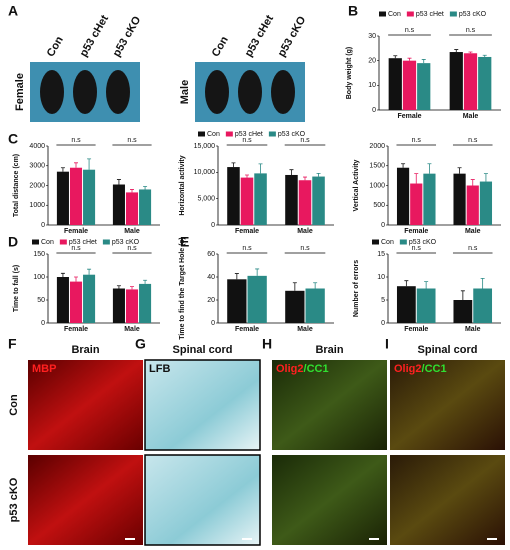  What do you see at coordinates (372, 85) in the screenshot?
I see `y-tick-label: 10` at bounding box center [372, 85].